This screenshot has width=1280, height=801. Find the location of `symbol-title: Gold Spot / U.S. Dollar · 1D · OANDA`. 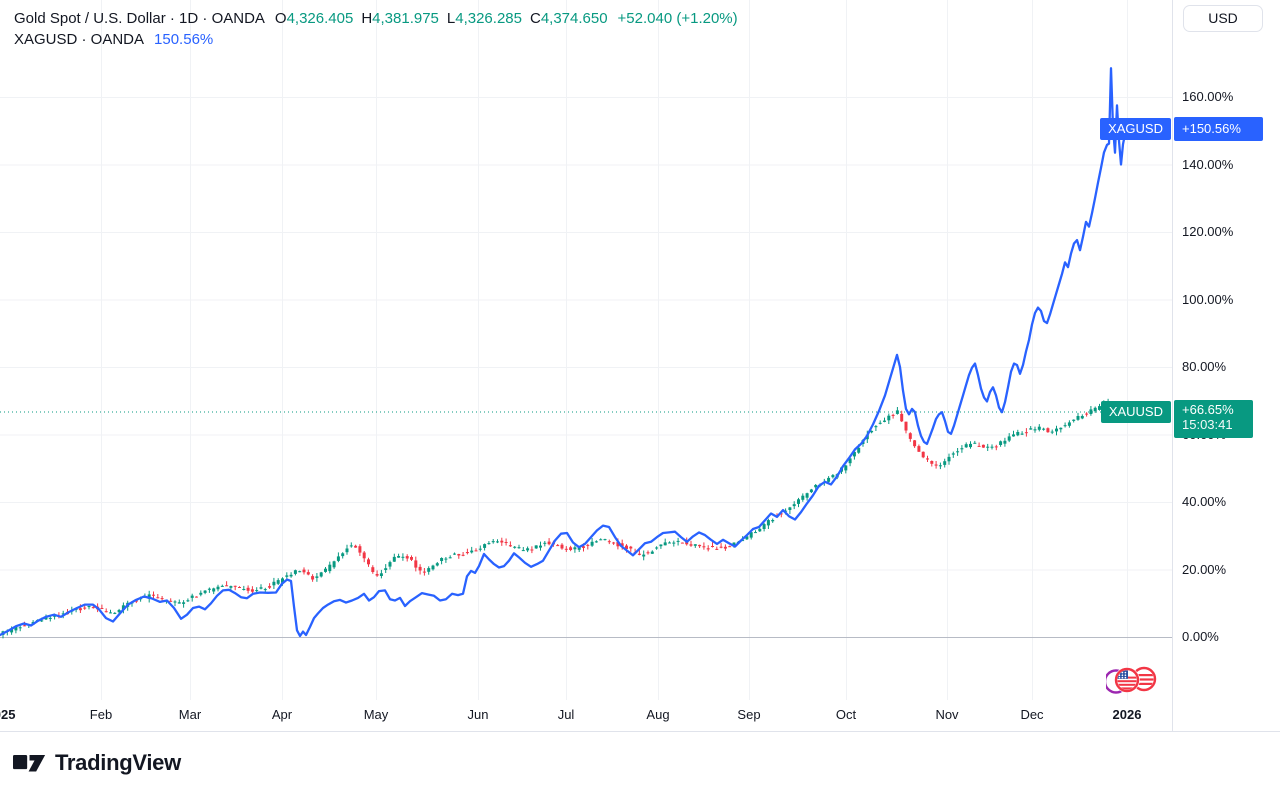

symbol-title: Gold Spot / U.S. Dollar · 1D · OANDA is located at coordinates (139, 18).